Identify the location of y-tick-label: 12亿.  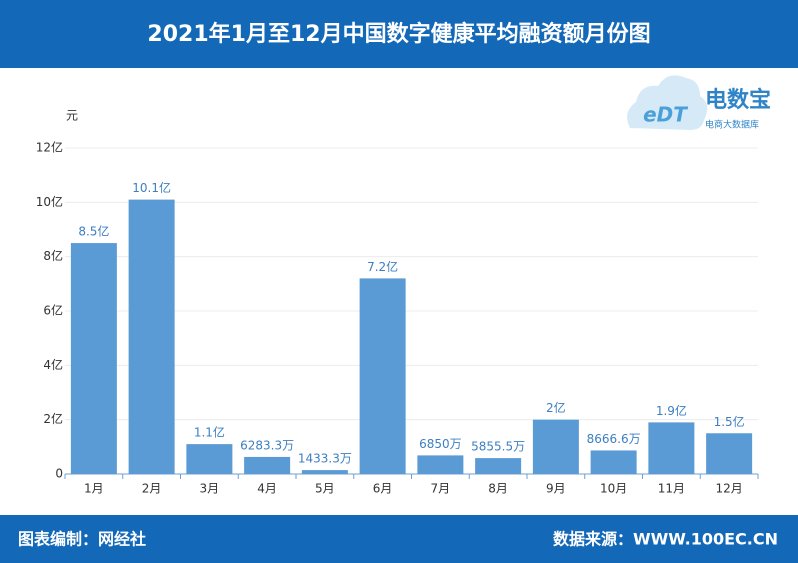
(49, 147).